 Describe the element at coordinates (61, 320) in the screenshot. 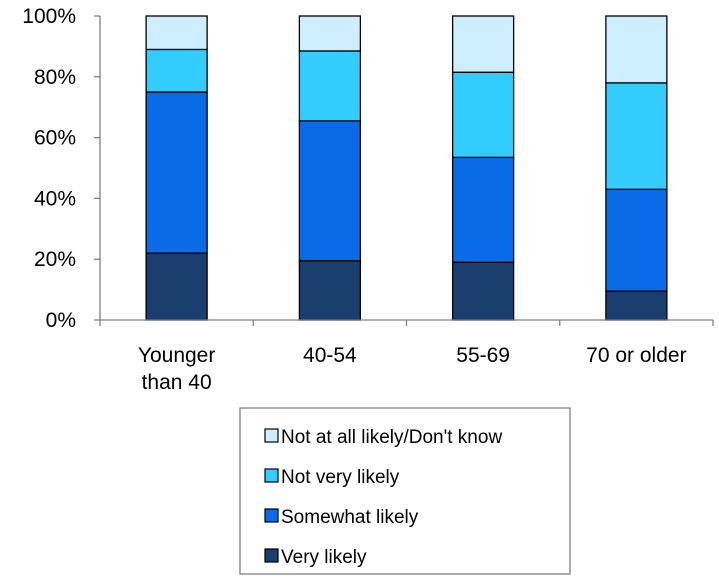

I see `y-tick-label-0: 0%` at that location.